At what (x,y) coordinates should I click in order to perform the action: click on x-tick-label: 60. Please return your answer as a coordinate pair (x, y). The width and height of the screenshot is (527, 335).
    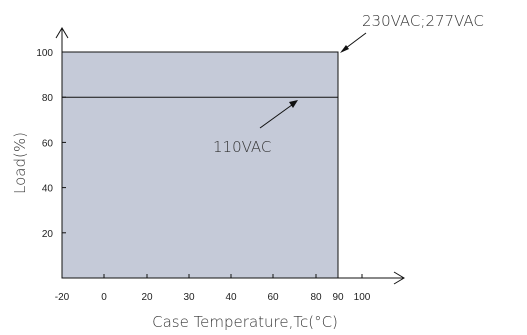
    Looking at the image, I should click on (273, 297).